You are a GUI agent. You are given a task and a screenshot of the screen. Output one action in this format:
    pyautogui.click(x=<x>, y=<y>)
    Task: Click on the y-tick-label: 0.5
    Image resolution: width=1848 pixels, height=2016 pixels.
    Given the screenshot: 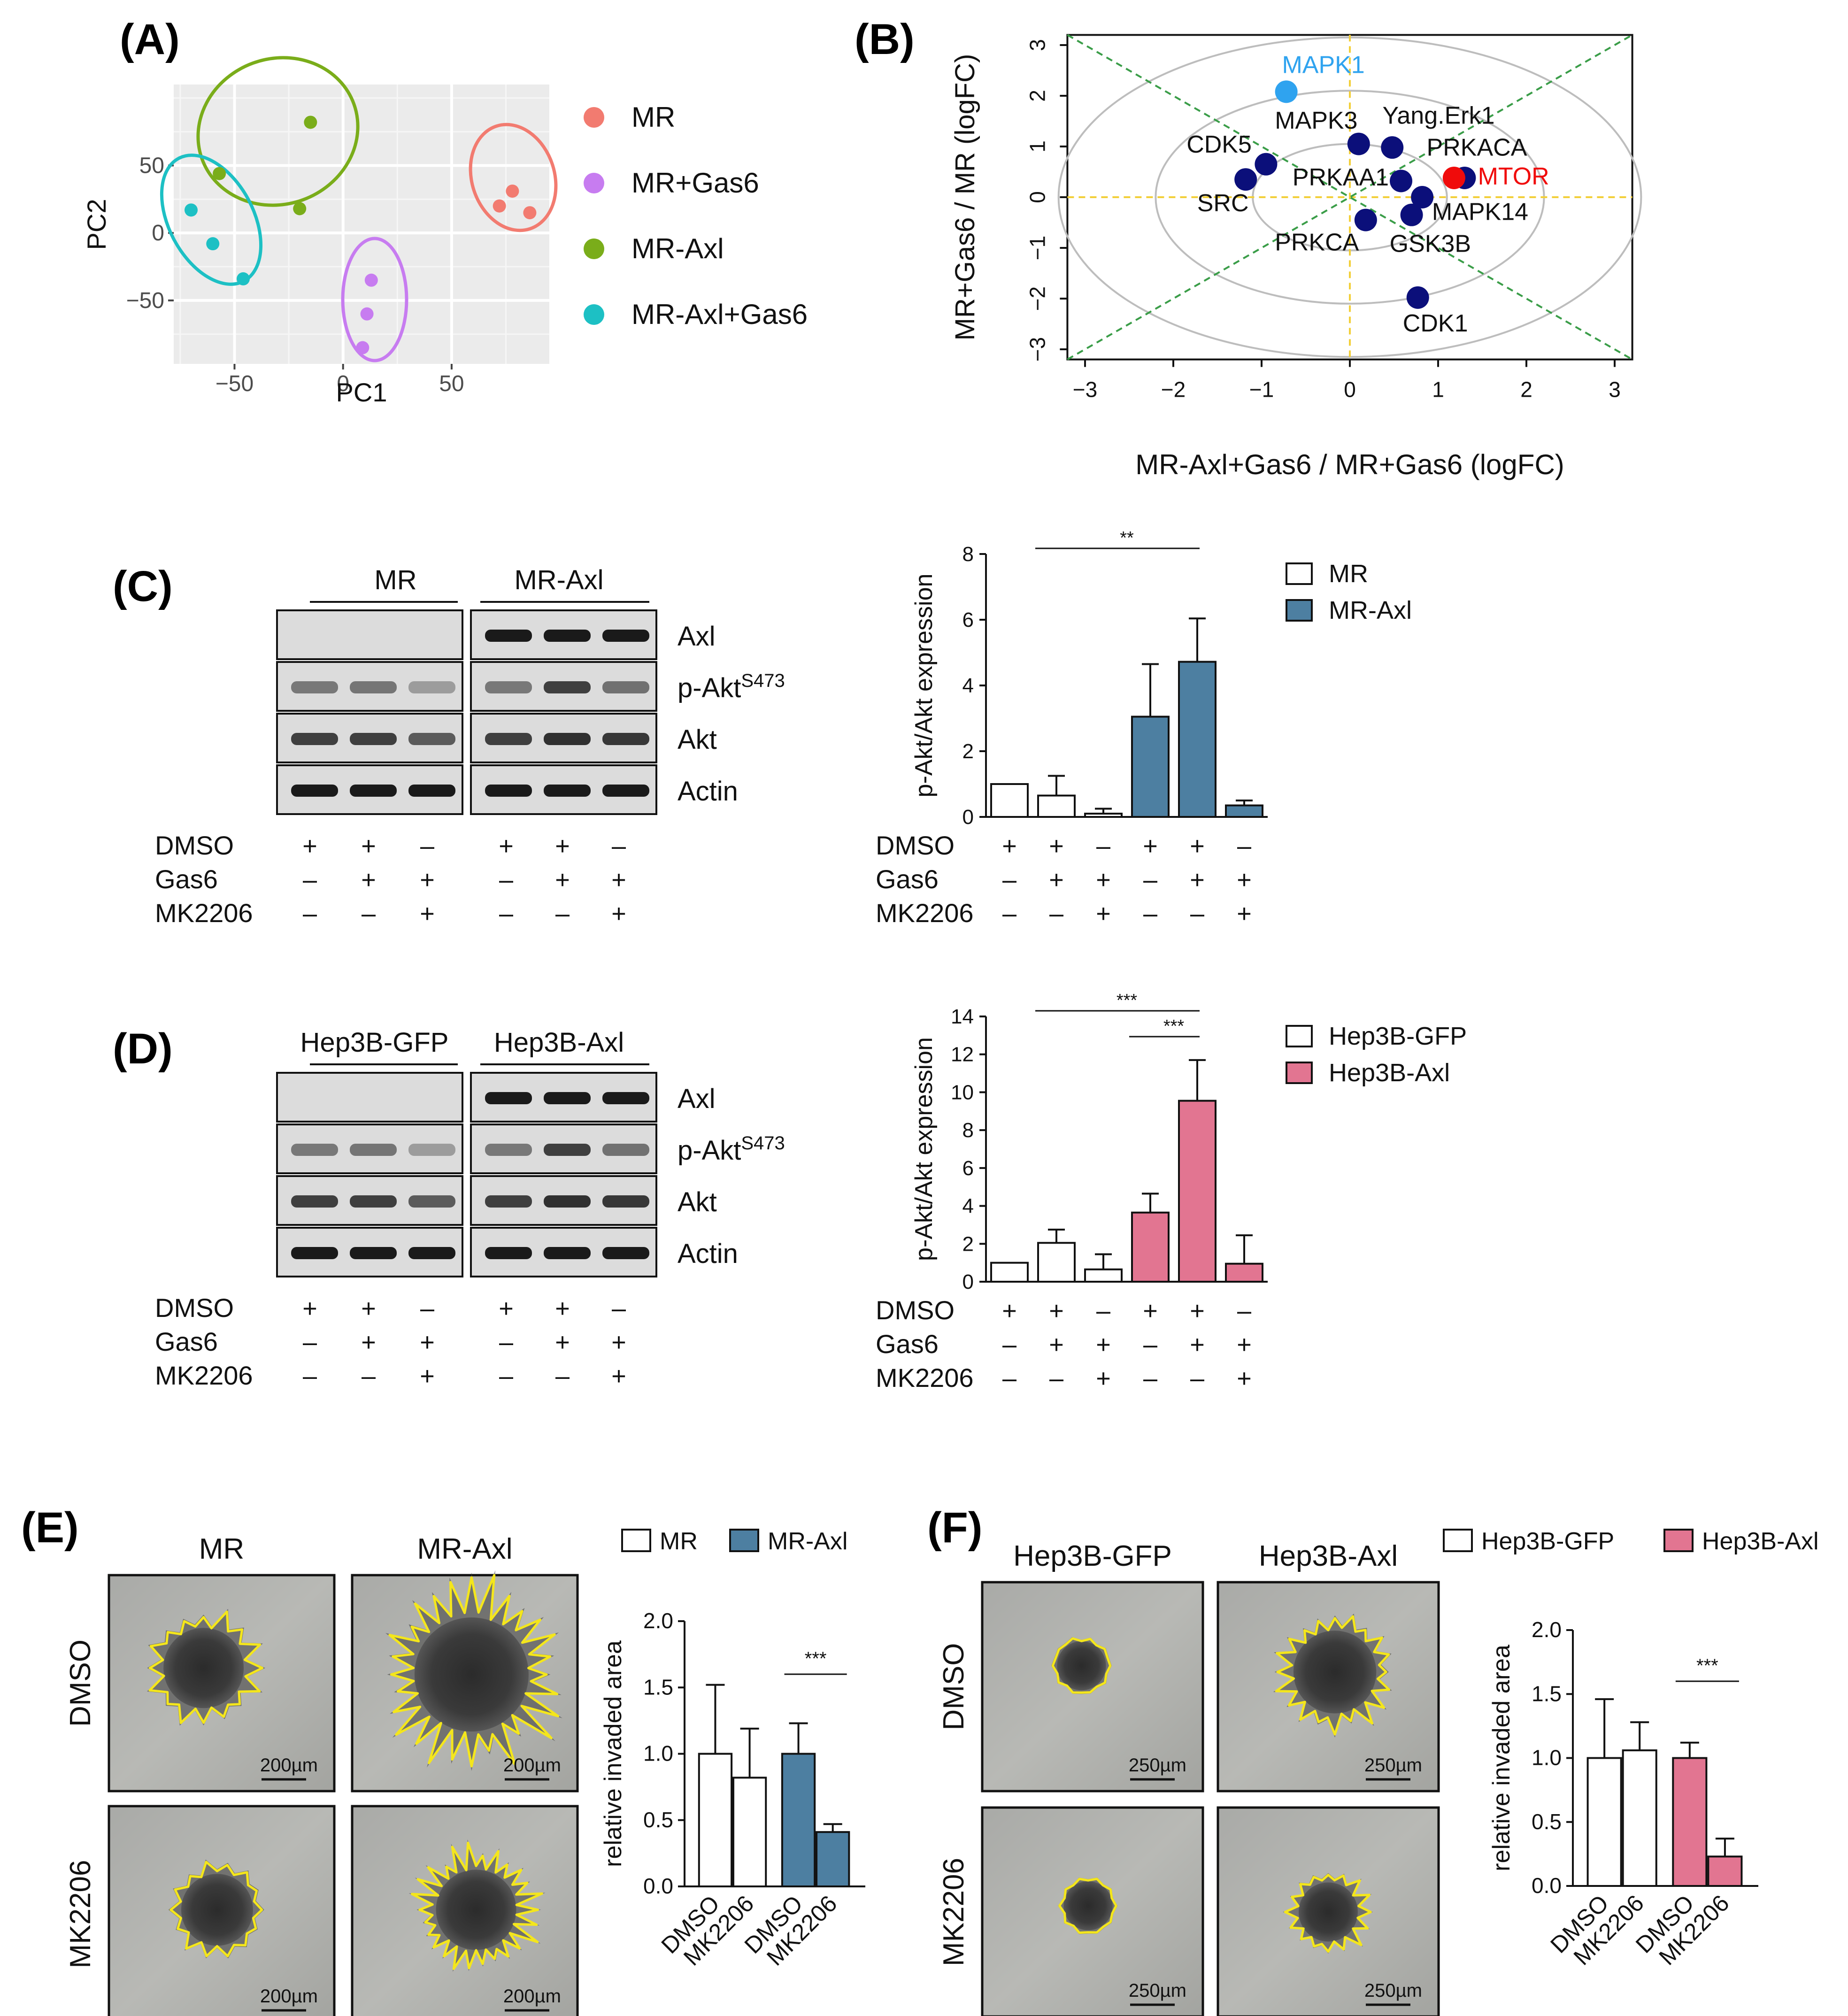 What is the action you would take?
    pyautogui.click(x=1547, y=1822)
    